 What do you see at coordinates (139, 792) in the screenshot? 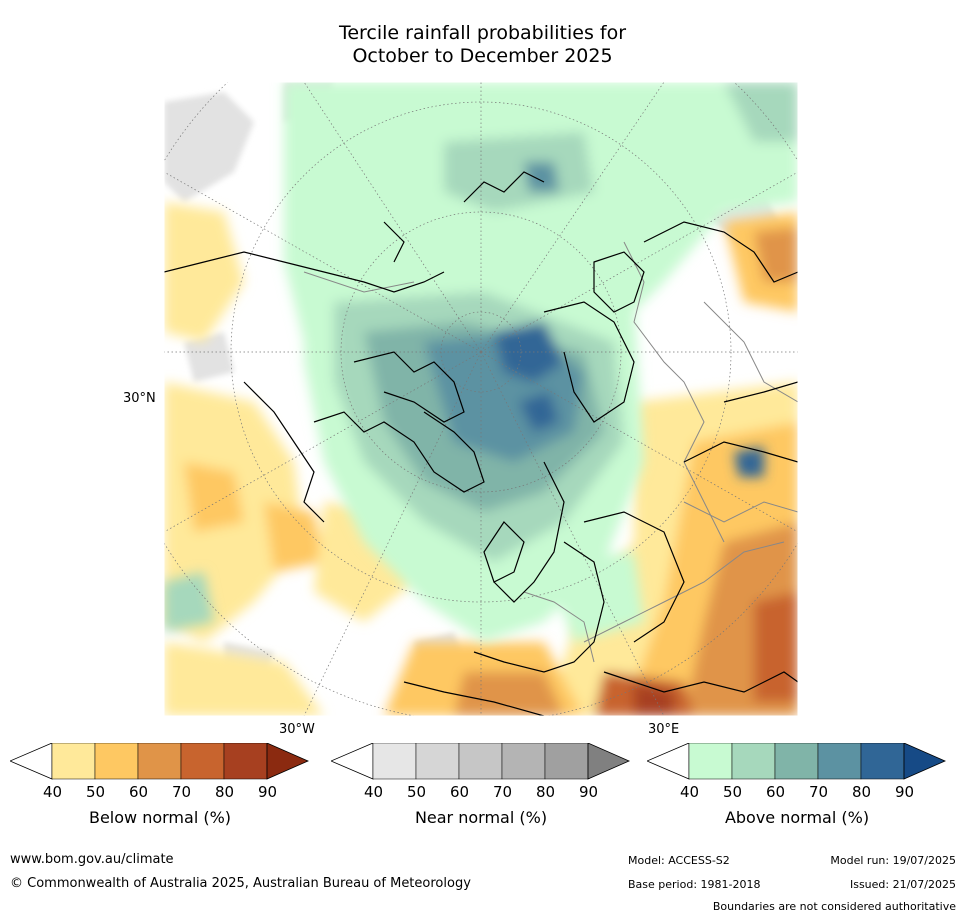
I see `below-tick: 60` at bounding box center [139, 792].